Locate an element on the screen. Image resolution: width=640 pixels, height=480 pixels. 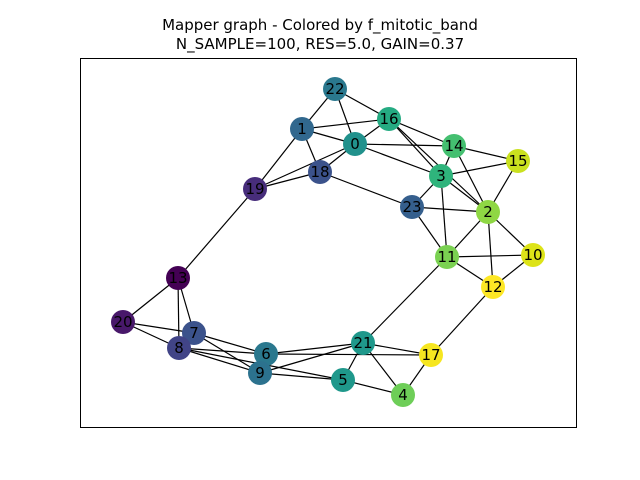
node-10: 10 is located at coordinates (533, 255).